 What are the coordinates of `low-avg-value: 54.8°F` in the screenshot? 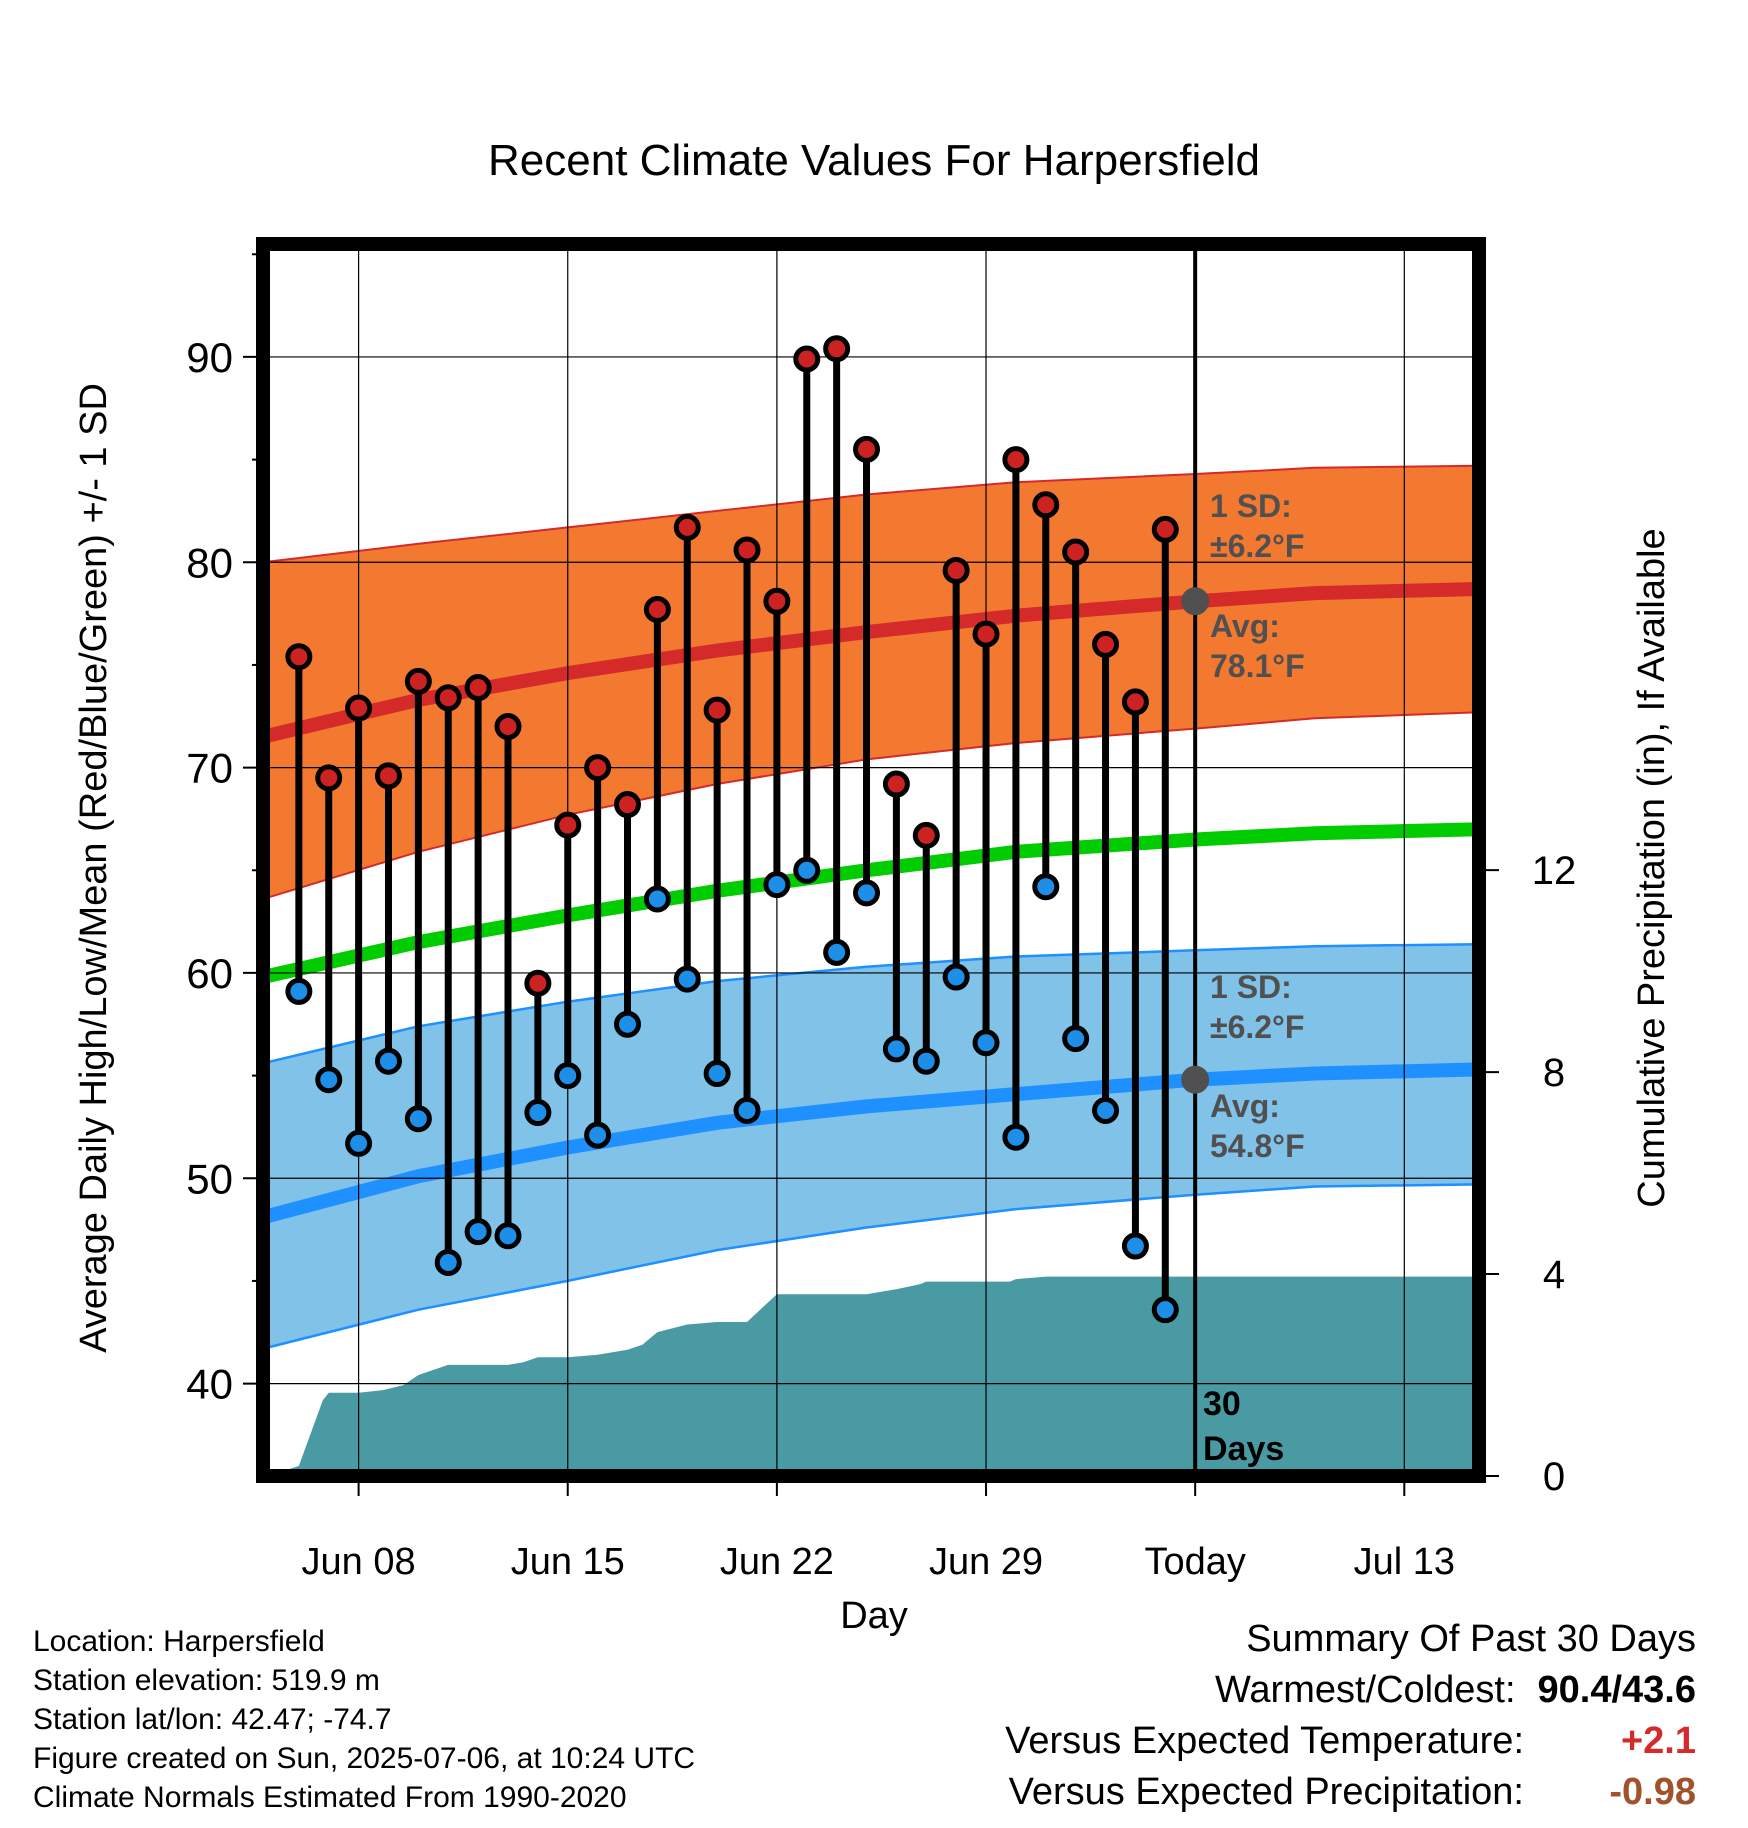 It's located at (1257, 1146).